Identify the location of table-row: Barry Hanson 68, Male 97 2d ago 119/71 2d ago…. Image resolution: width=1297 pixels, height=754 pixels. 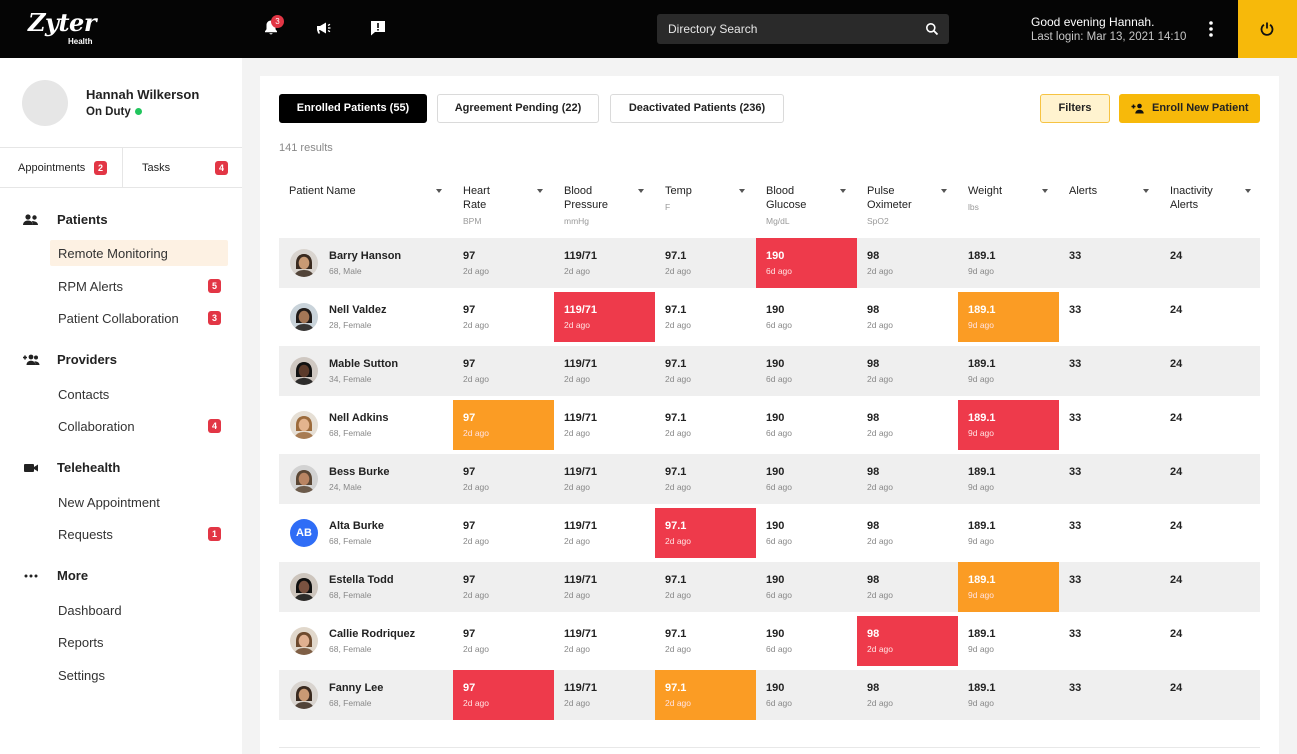
(769, 263).